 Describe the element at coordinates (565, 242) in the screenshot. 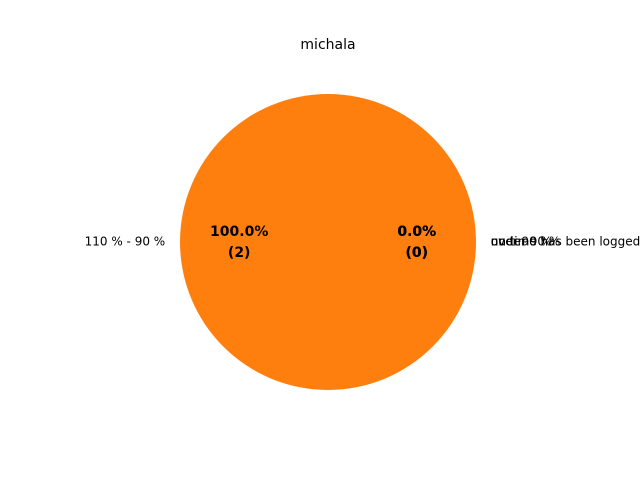

I see `slice-category-label: no time has been logged` at that location.